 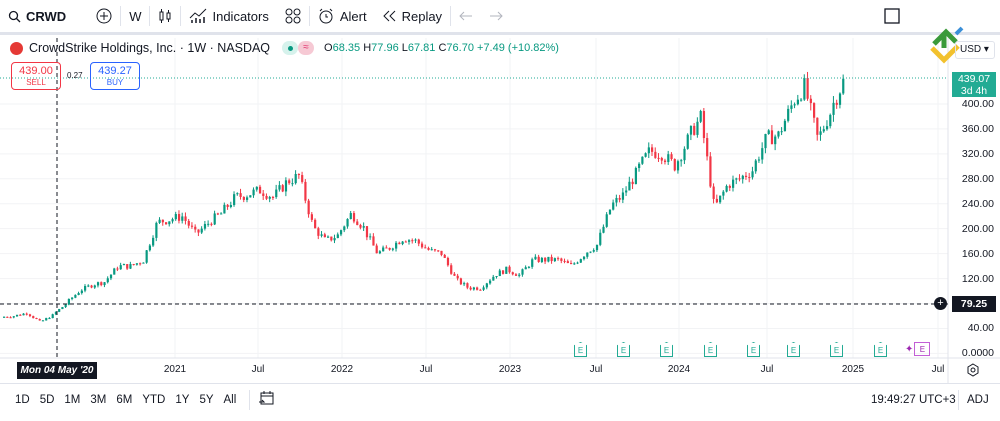 I want to click on range-3m: 3M, so click(x=98, y=399).